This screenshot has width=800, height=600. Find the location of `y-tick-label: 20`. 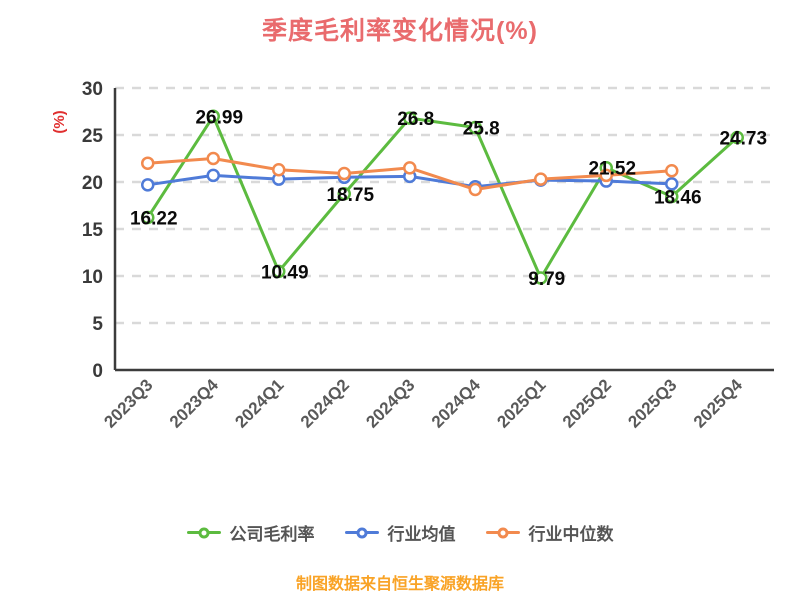

y-tick-label: 20 is located at coordinates (92, 183).